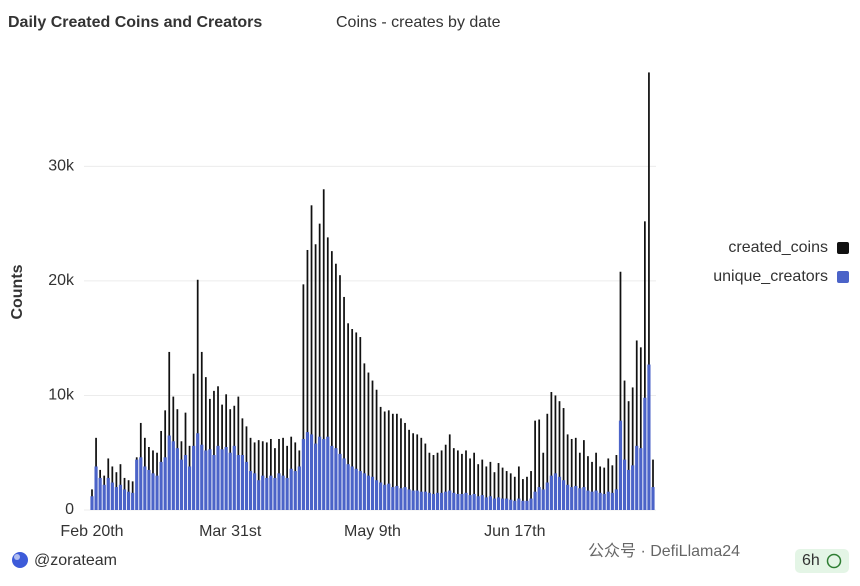  I want to click on chart-title: Daily Created Coins and Creators, so click(135, 22).